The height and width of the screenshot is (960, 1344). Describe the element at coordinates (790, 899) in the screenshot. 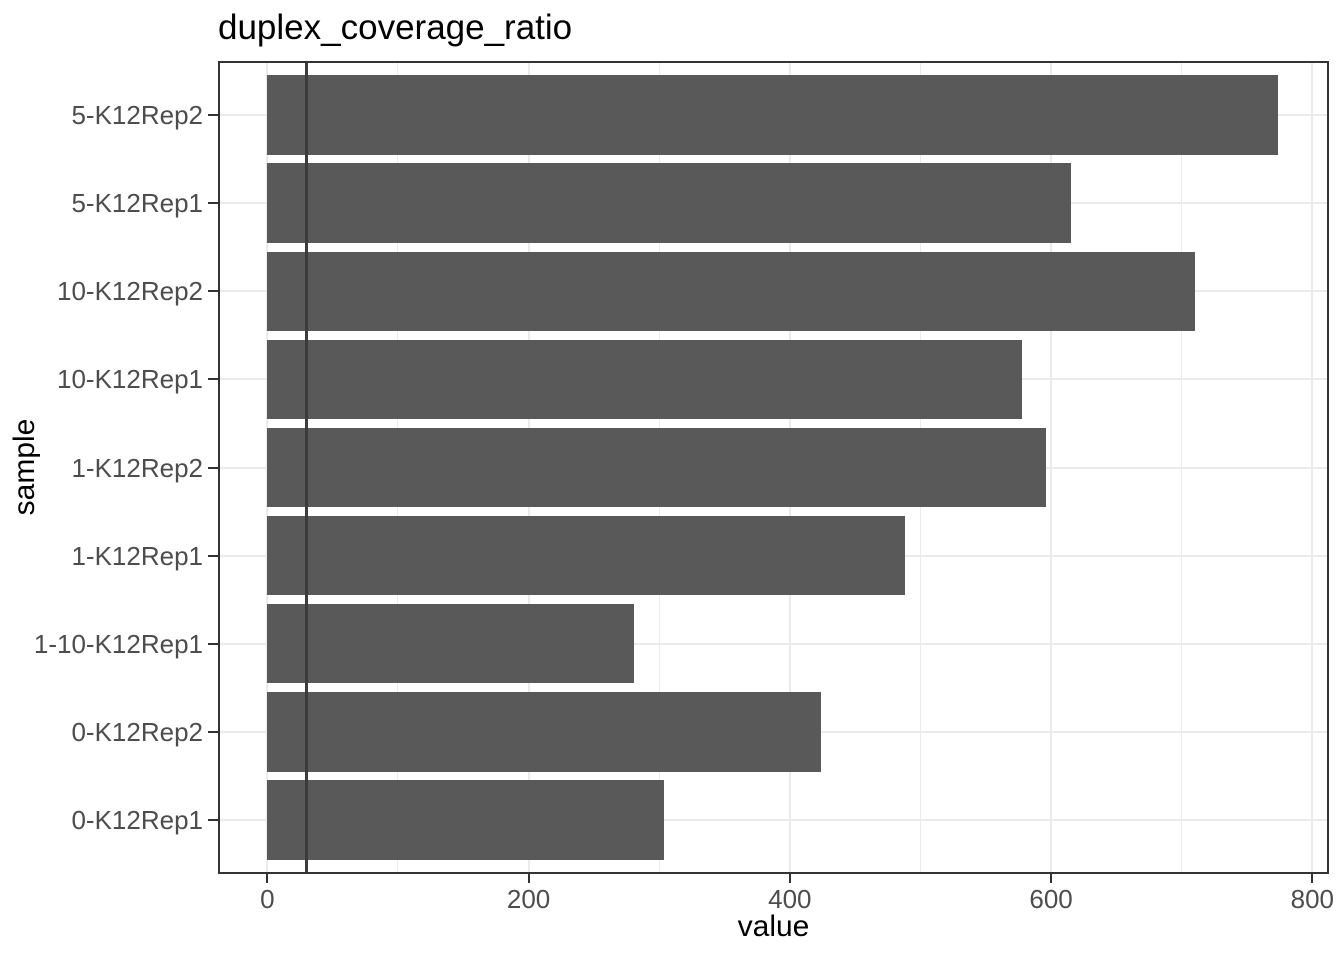

I see `x-tick-label: 400` at that location.